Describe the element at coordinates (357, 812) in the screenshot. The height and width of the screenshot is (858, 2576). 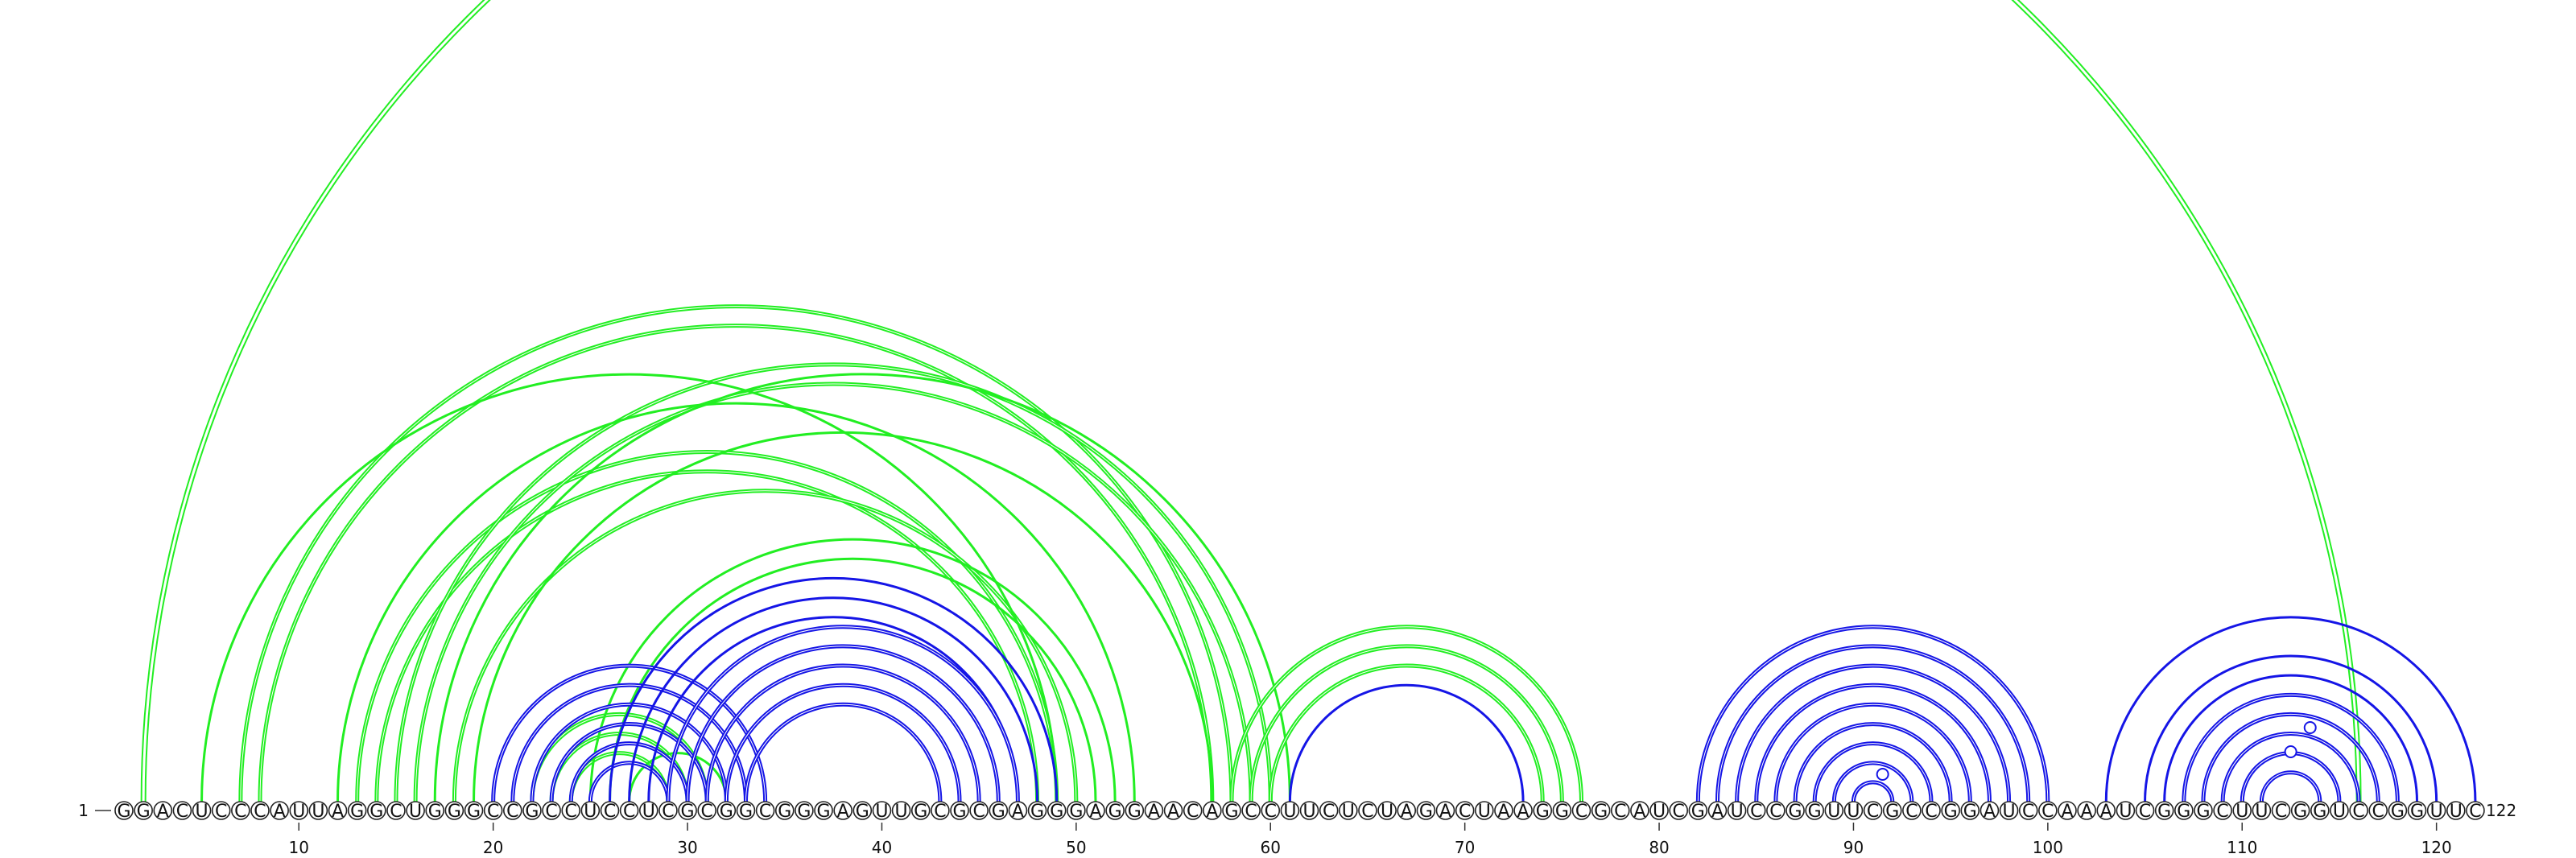
I see `nucleotide-letter-13: G` at that location.